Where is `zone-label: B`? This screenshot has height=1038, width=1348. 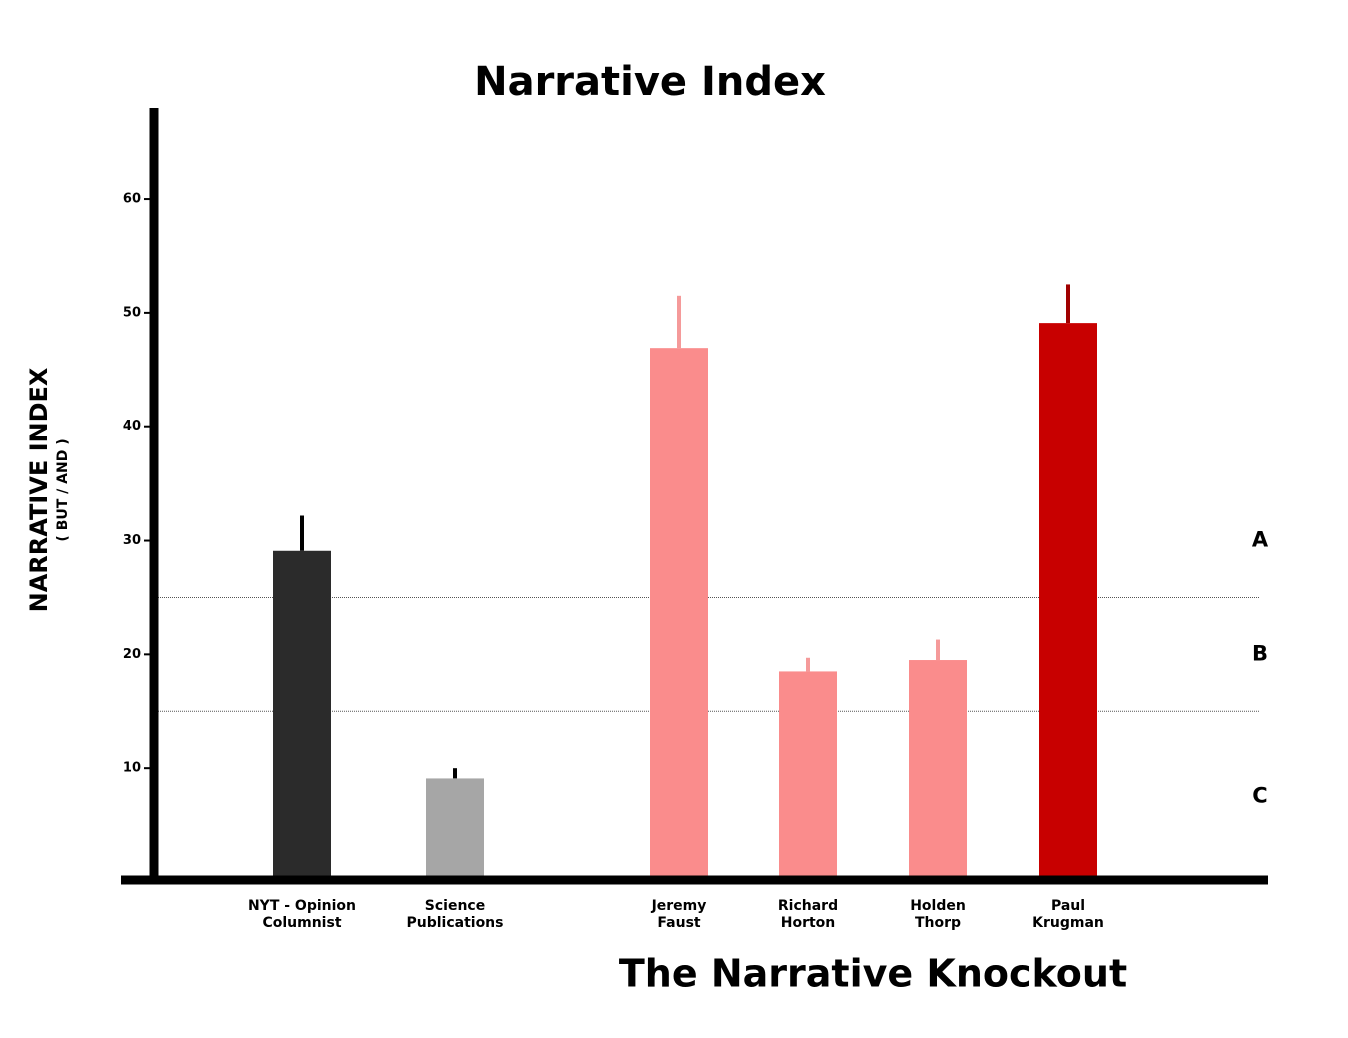
zone-label: B is located at coordinates (1260, 653).